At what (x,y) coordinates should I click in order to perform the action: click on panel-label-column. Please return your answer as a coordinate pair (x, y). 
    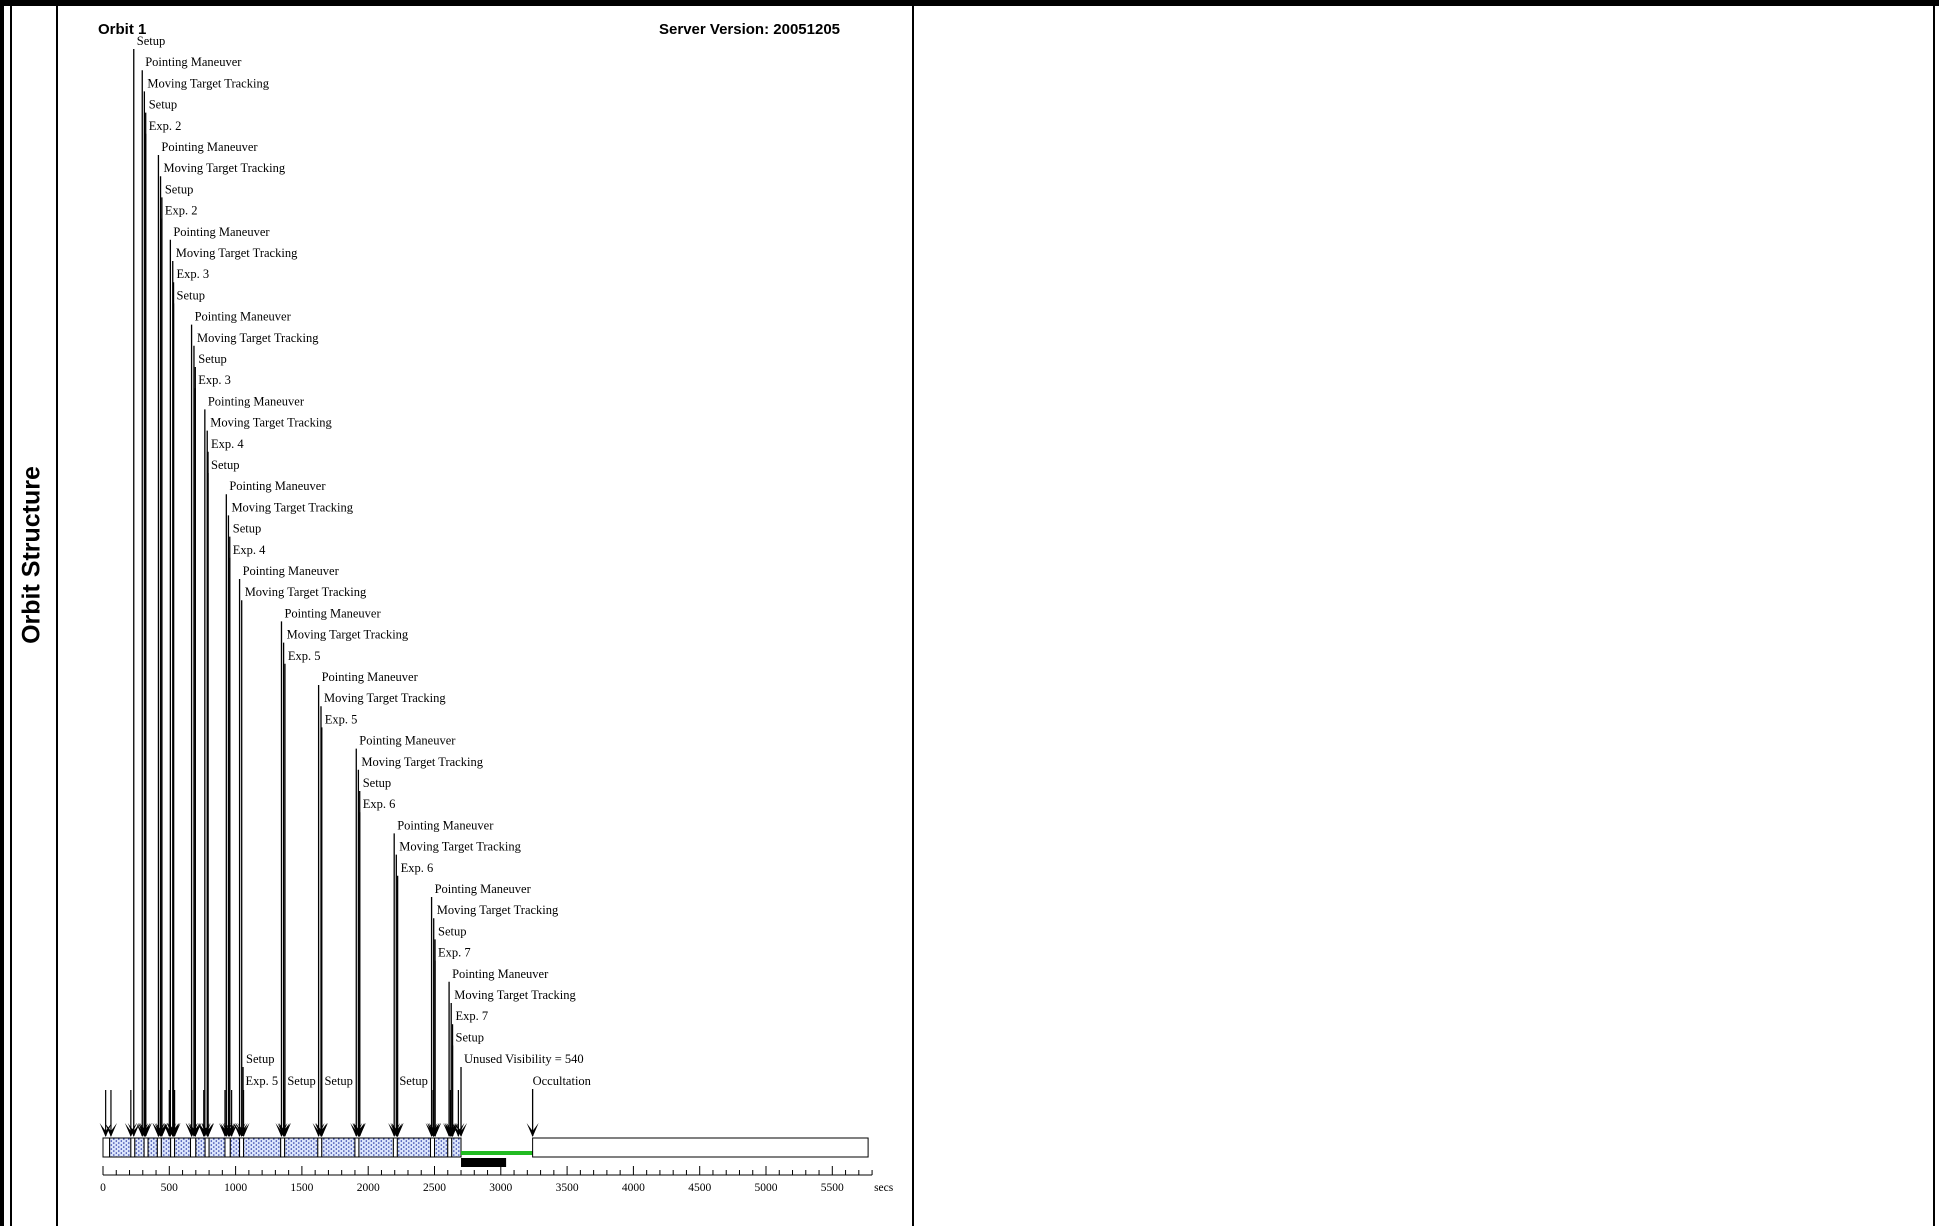
    Looking at the image, I should click on (34, 616).